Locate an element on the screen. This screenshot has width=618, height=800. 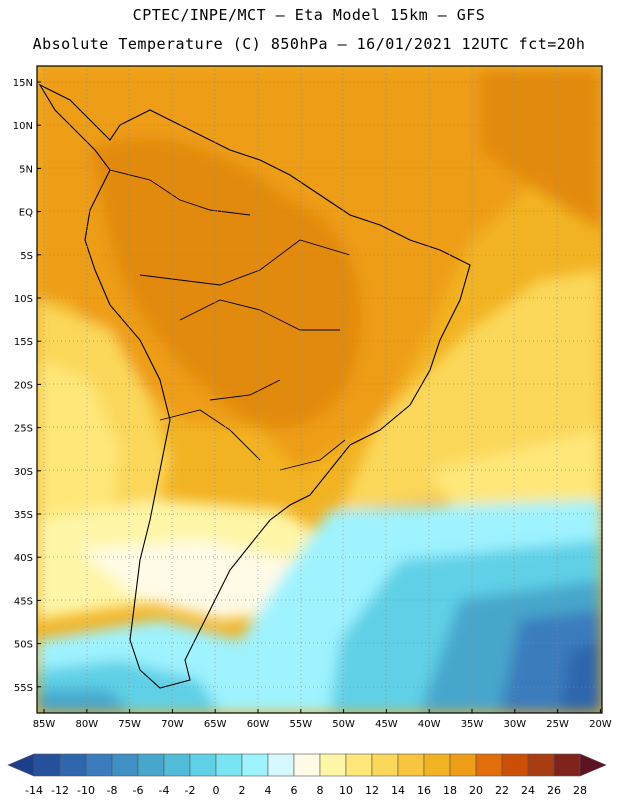
lat-label: 10S is located at coordinates (23, 299).